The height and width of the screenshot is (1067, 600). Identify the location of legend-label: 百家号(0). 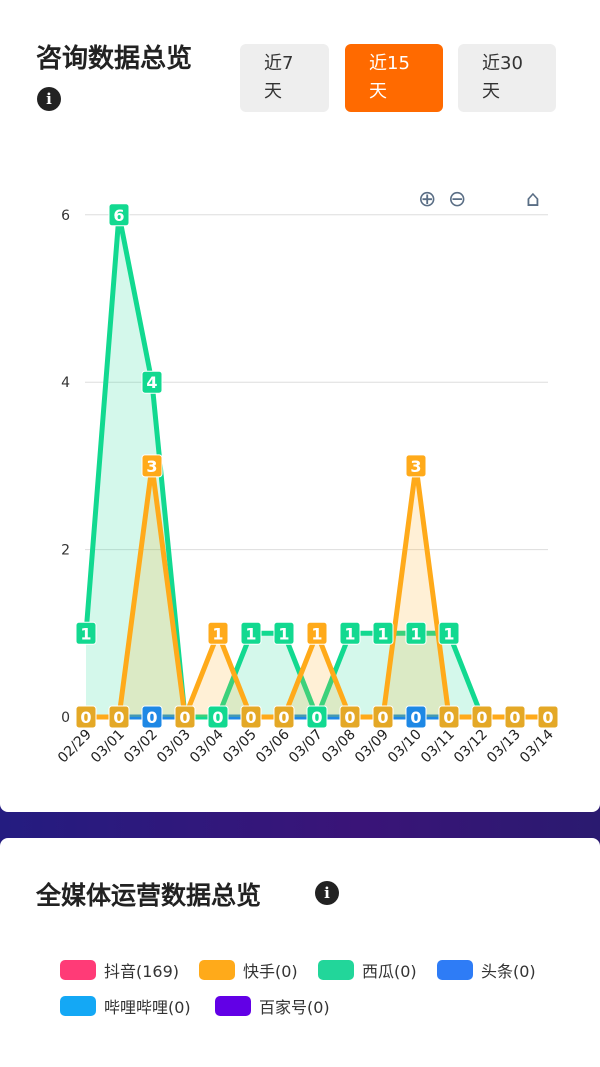
(294, 1007).